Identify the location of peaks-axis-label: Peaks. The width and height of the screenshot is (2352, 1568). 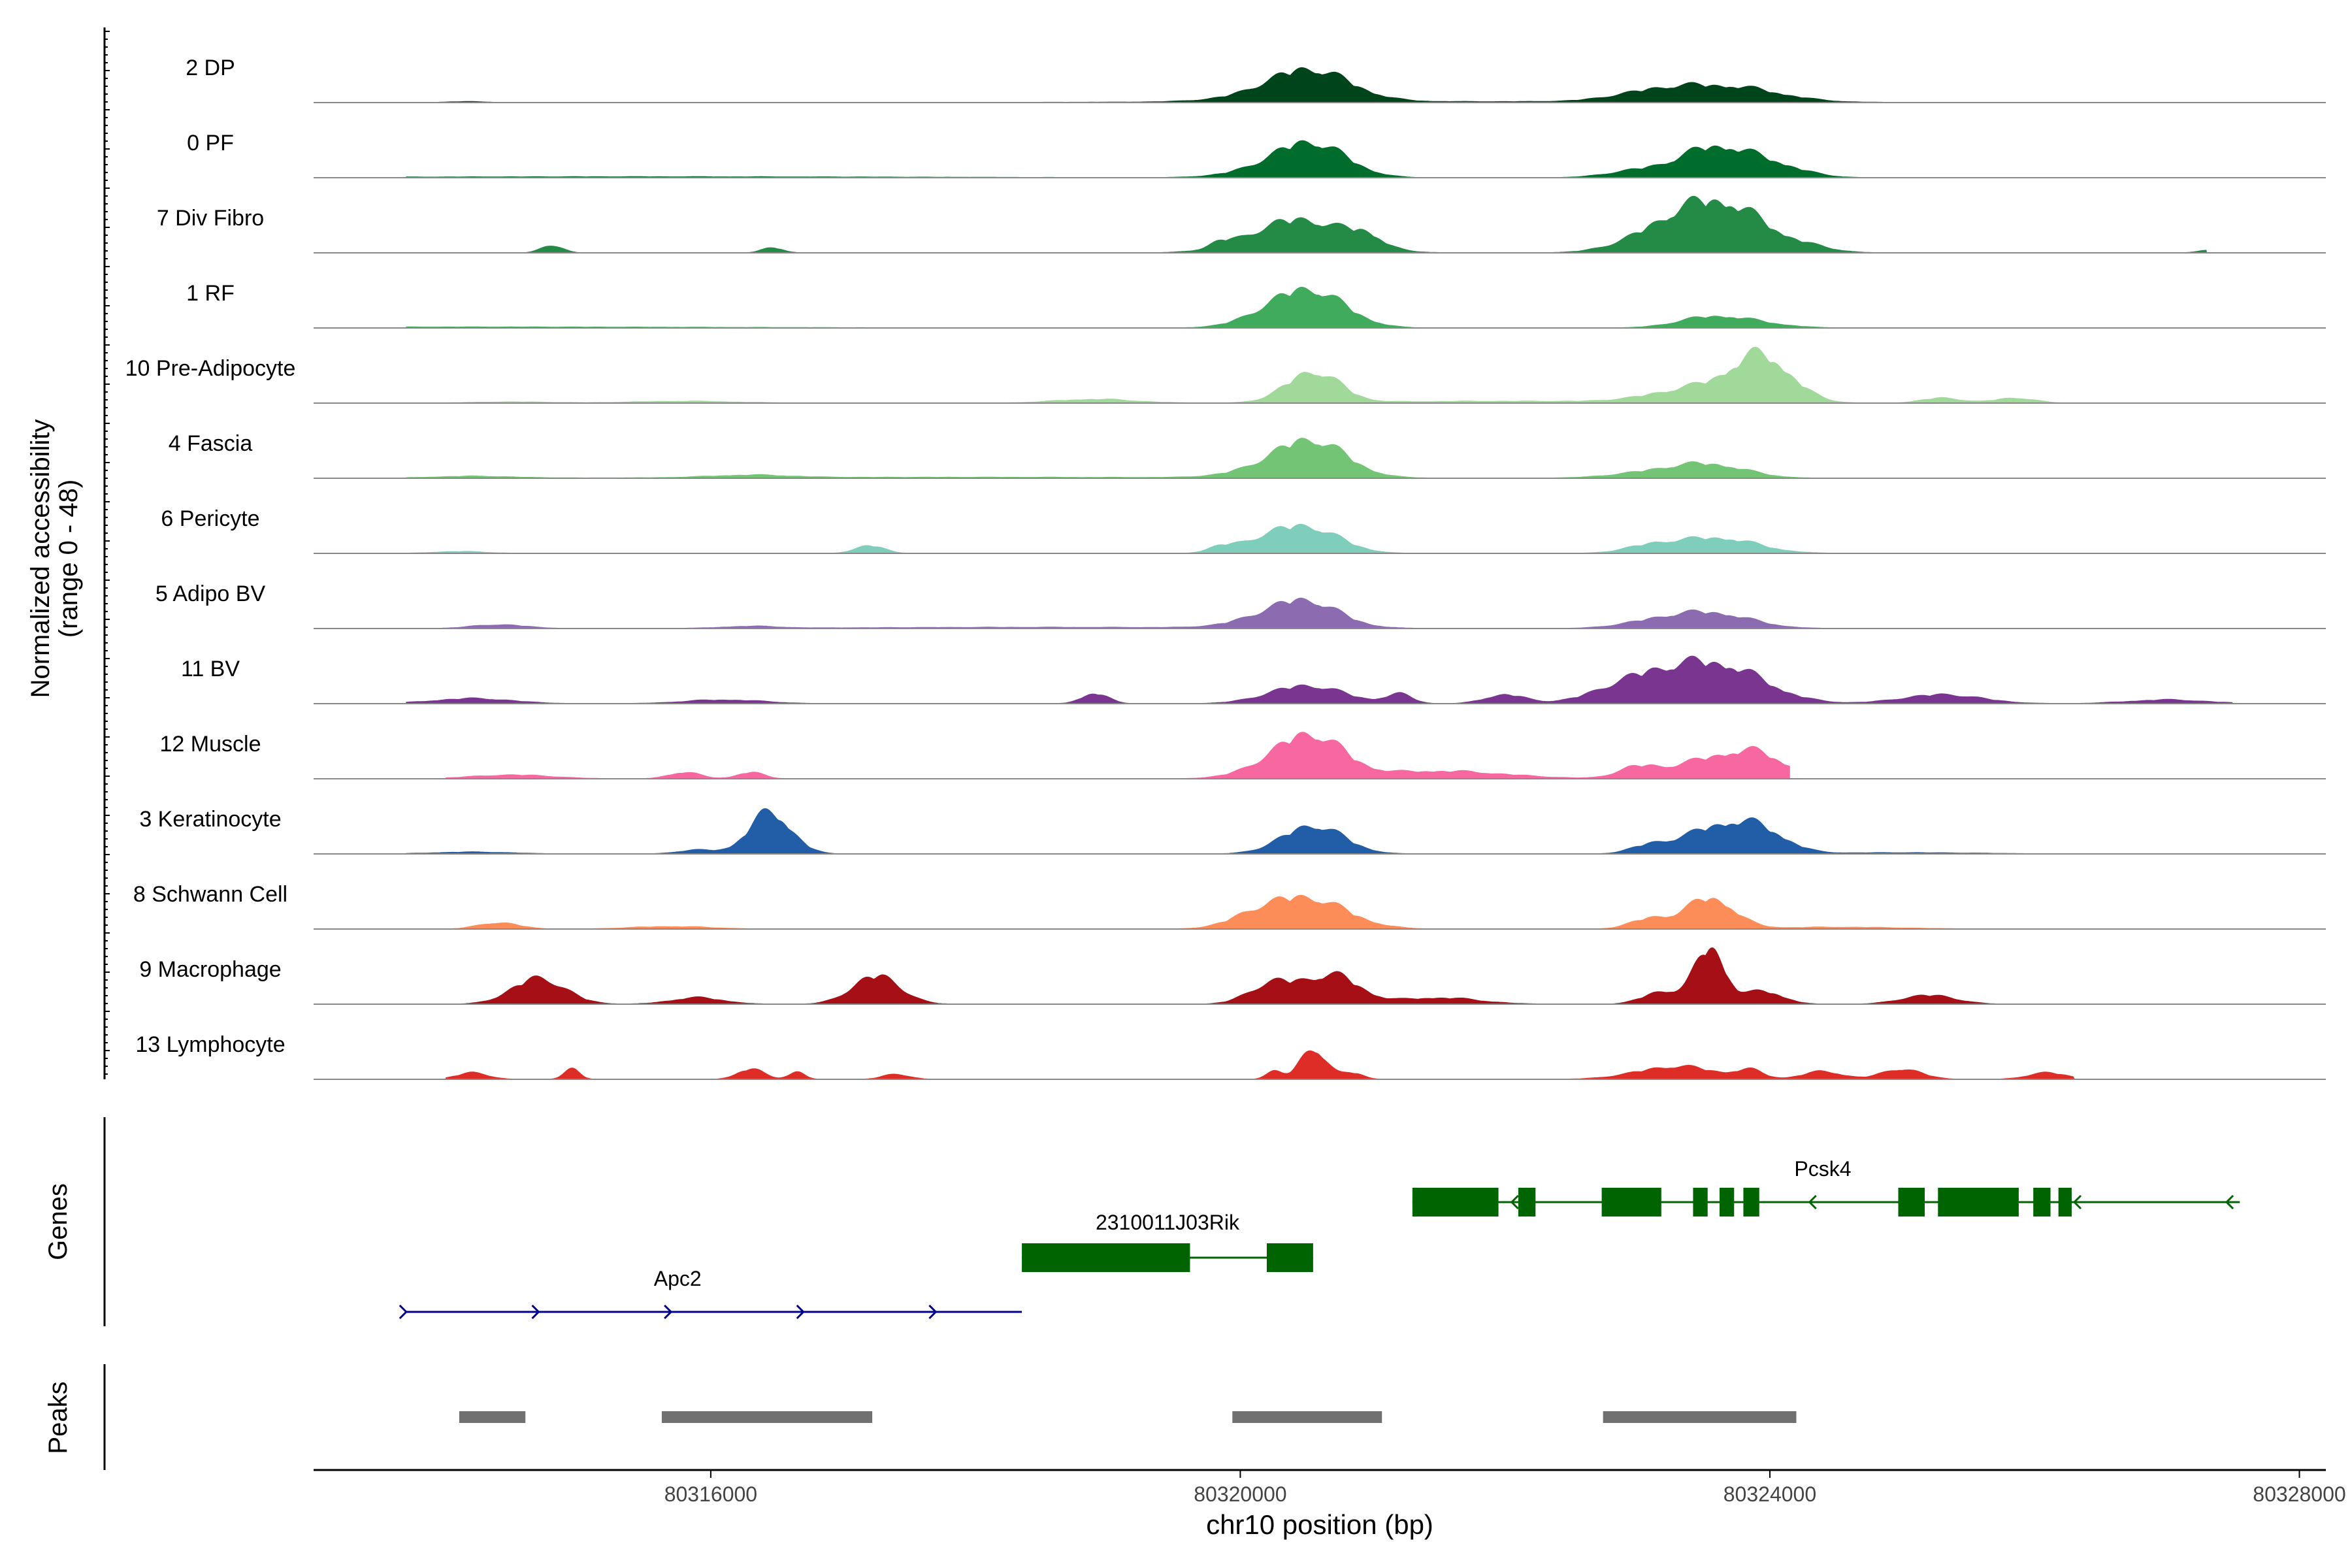
(58, 1417).